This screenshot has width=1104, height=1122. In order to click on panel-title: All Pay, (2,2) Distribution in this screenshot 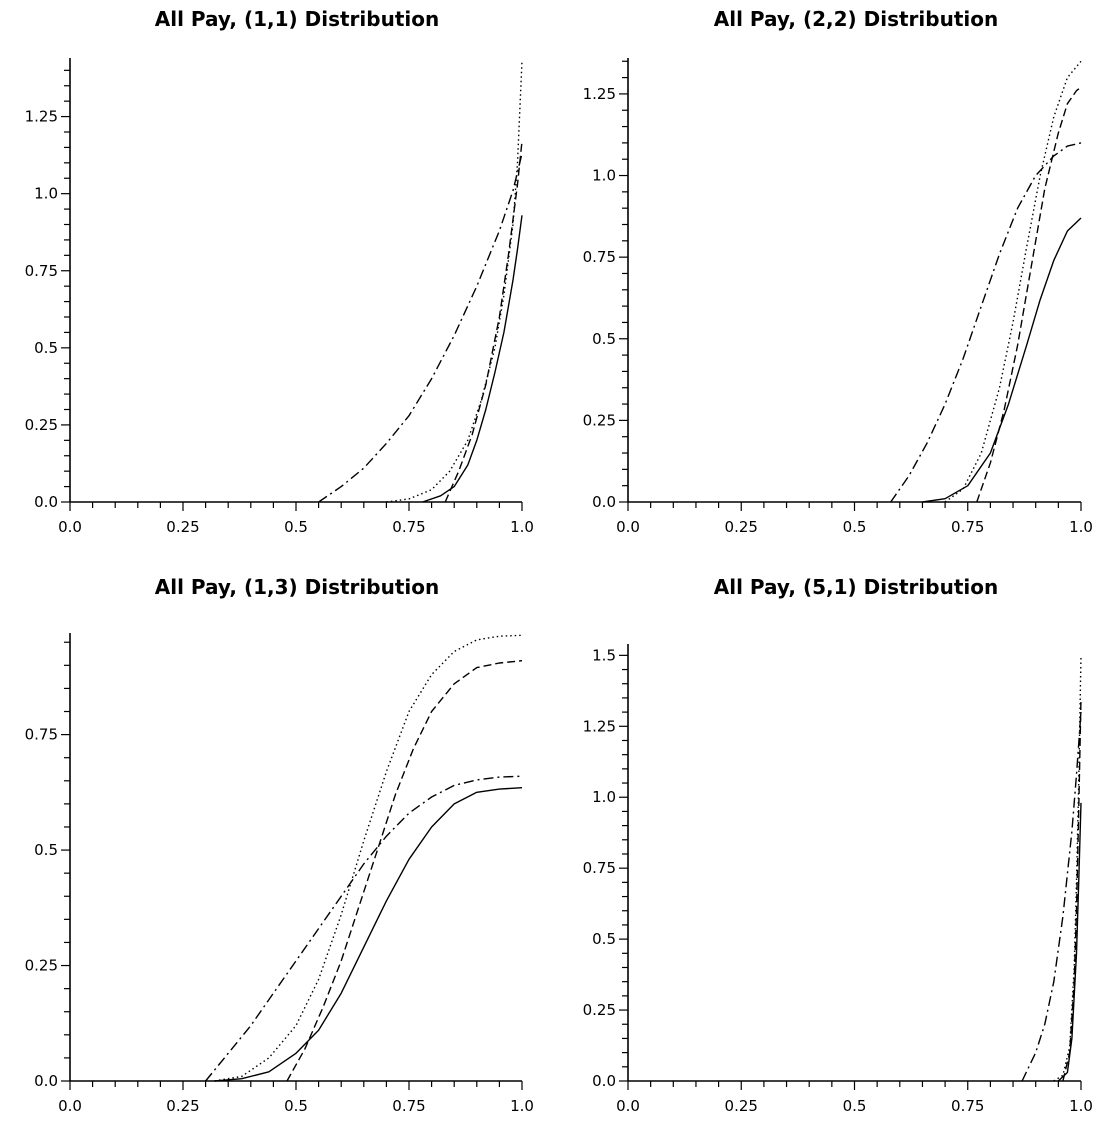, I will do `click(856, 19)`.